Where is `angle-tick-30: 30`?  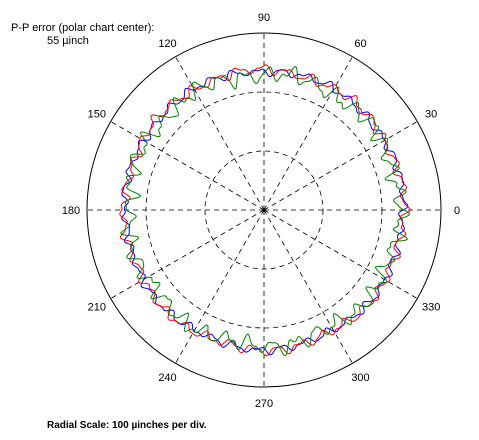 angle-tick-30: 30 is located at coordinates (431, 115).